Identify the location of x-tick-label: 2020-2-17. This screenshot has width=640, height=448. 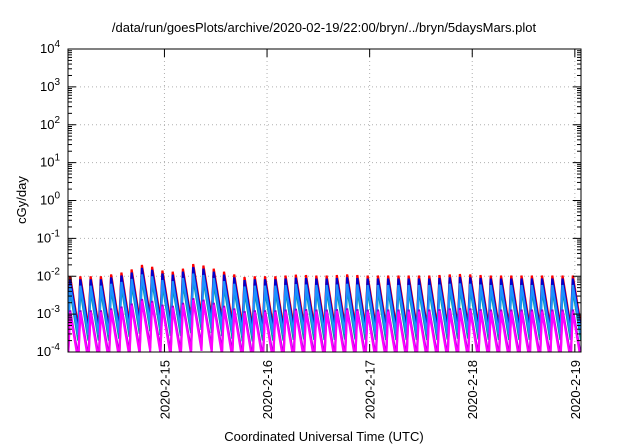
(370, 389).